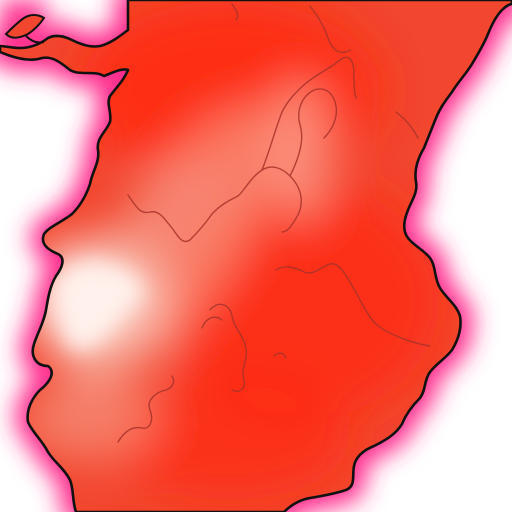  Describe the element at coordinates (353, 305) in the screenshot. I see `boundary-center-river` at that location.